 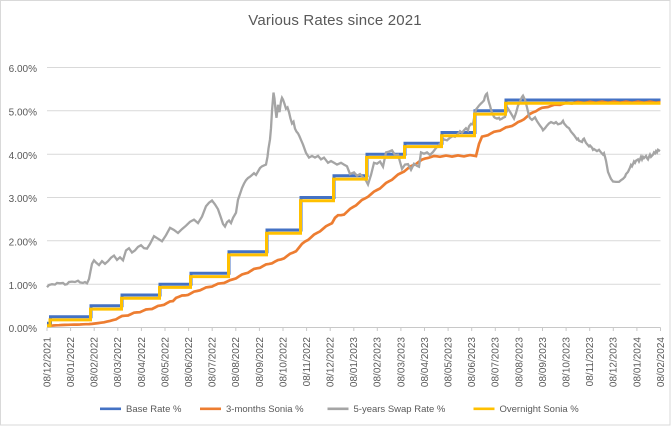 I want to click on svg-text: 08/12/2021, so click(x=47, y=362).